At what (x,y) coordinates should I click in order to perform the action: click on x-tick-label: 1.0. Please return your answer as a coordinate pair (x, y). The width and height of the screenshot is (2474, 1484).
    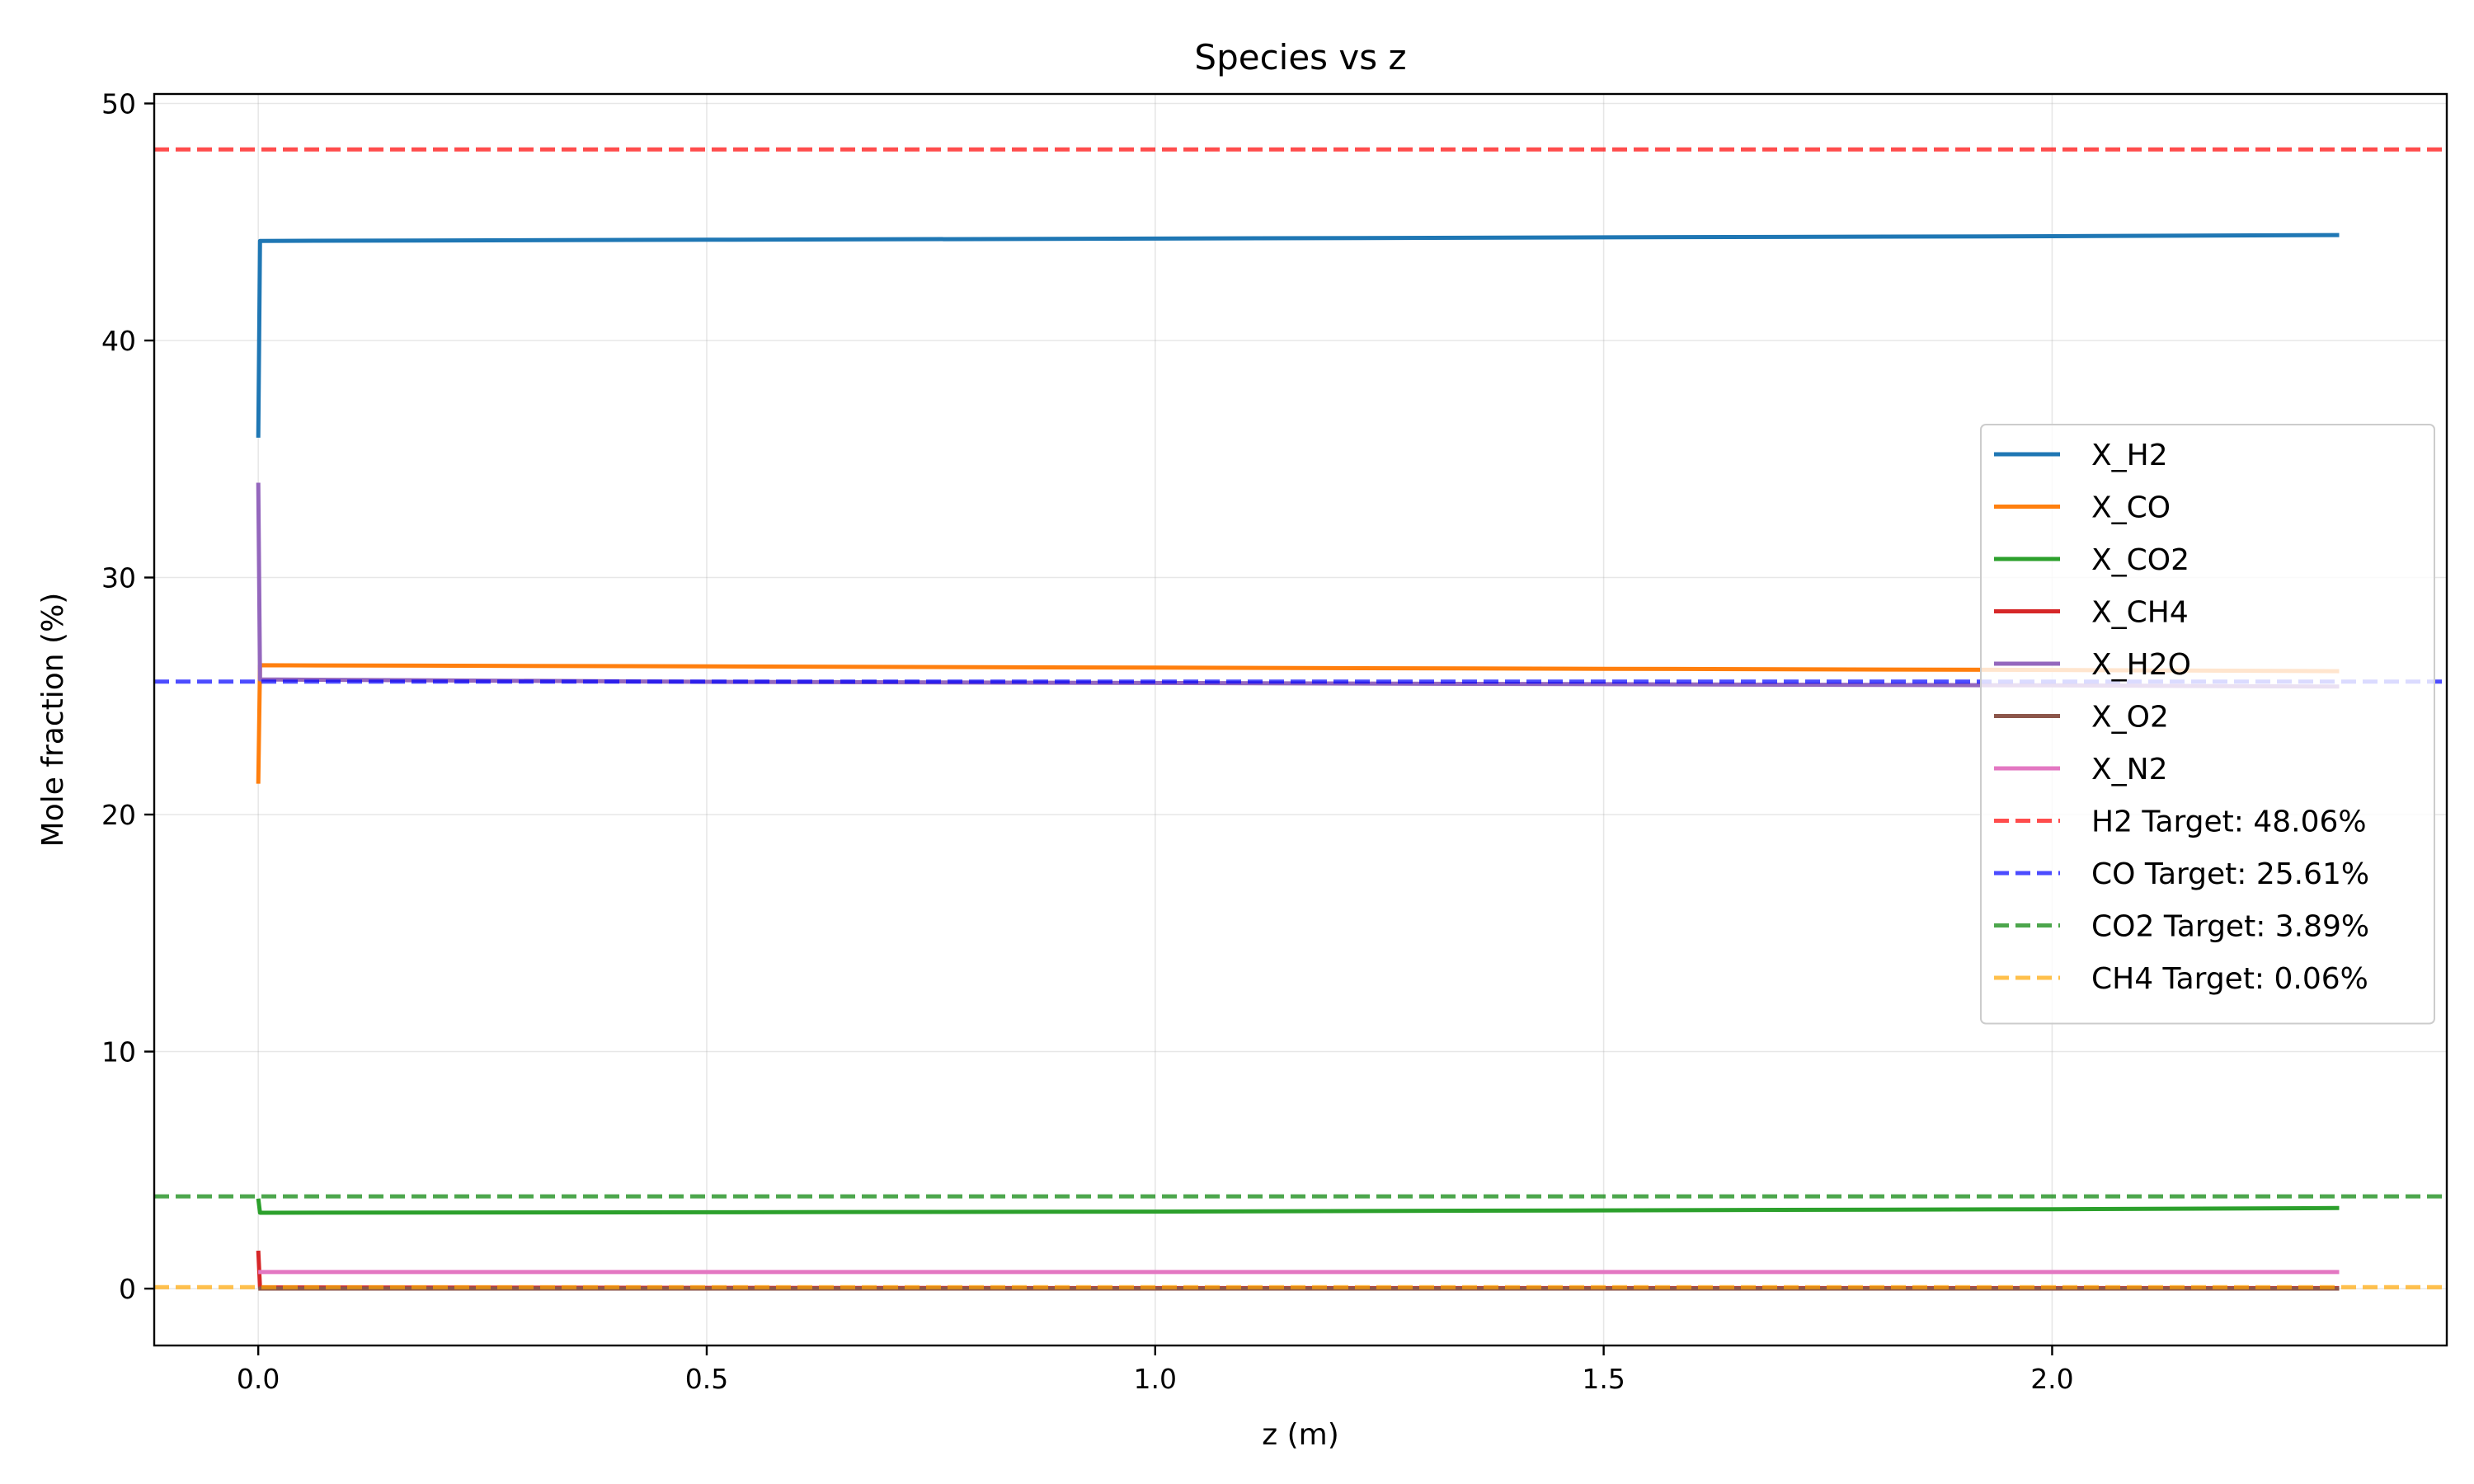
    Looking at the image, I should click on (1155, 1379).